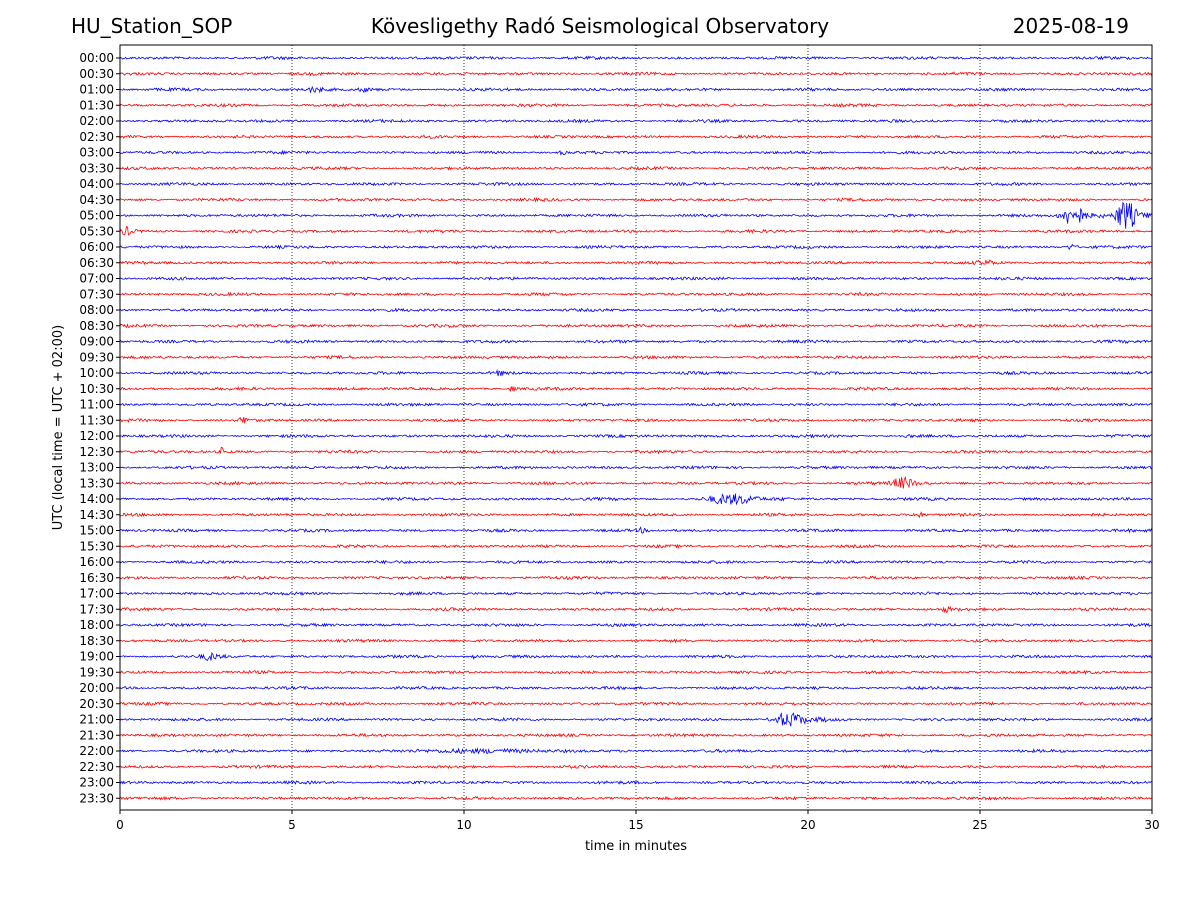  Describe the element at coordinates (96, 153) in the screenshot. I see `y-tick-label: 03:00` at that location.